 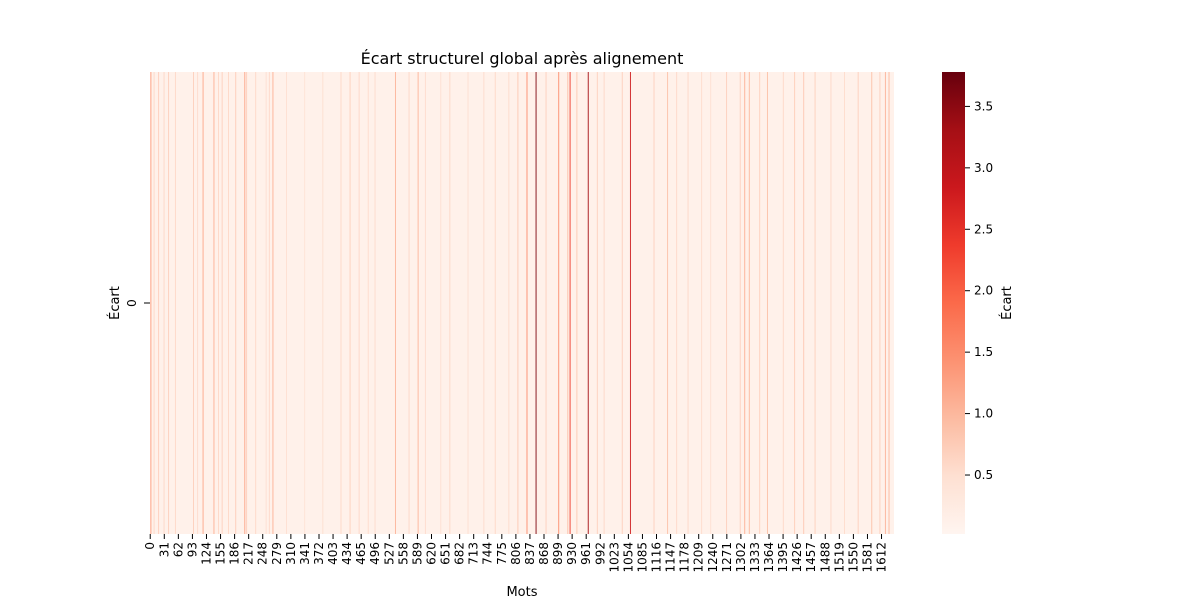 What do you see at coordinates (178, 549) in the screenshot?
I see `x-tick-label: 62` at bounding box center [178, 549].